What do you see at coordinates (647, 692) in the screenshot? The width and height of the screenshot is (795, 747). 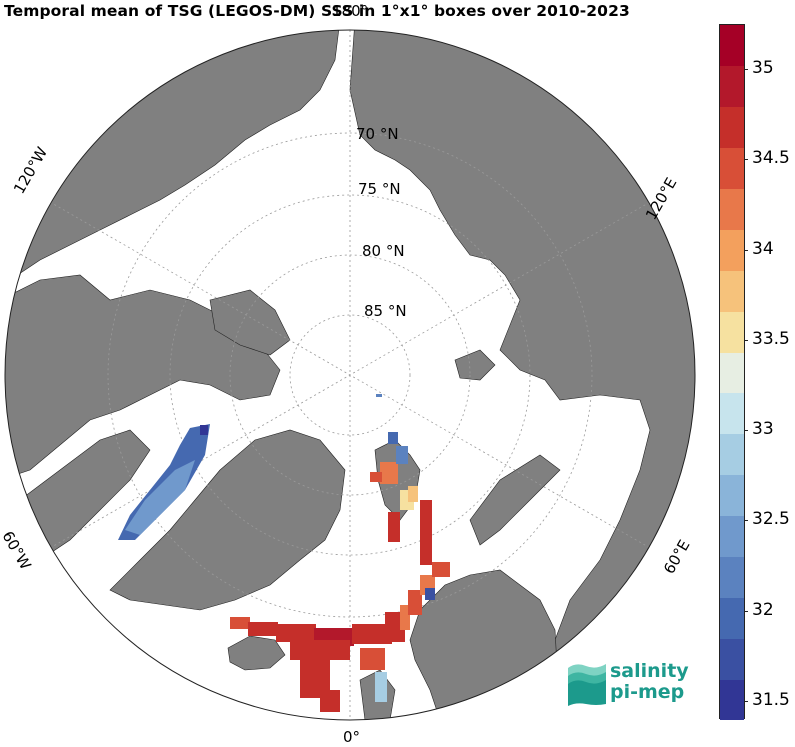 I see `logo-text-pi-mep: pi-mep` at bounding box center [647, 692].